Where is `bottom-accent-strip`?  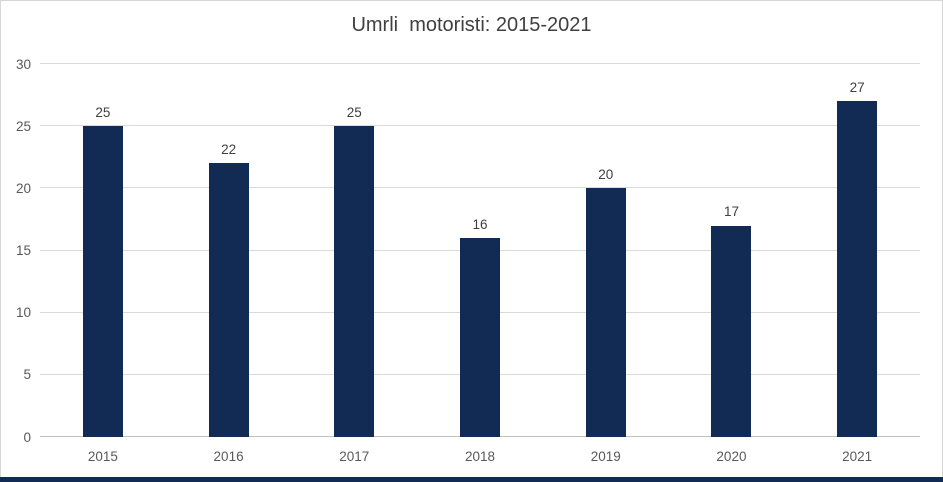
bottom-accent-strip is located at coordinates (471, 479).